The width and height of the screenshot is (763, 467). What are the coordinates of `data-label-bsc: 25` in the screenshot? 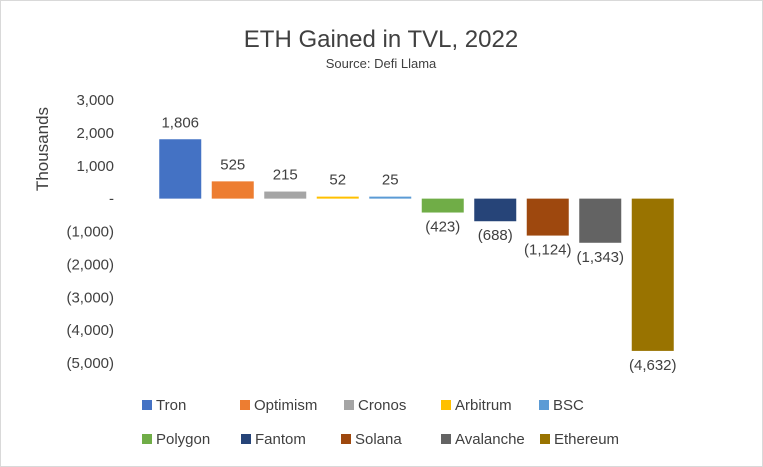 It's located at (390, 180).